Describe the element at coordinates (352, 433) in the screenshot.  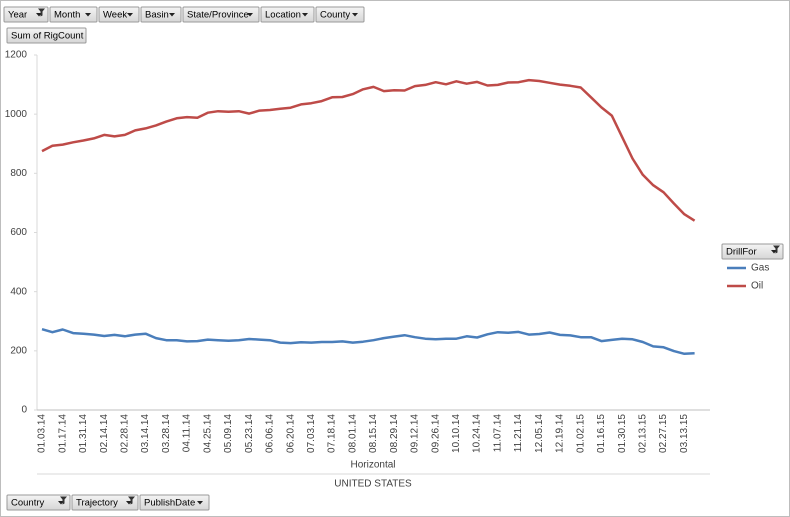
I see `x-tick-label: 08.01.14` at that location.